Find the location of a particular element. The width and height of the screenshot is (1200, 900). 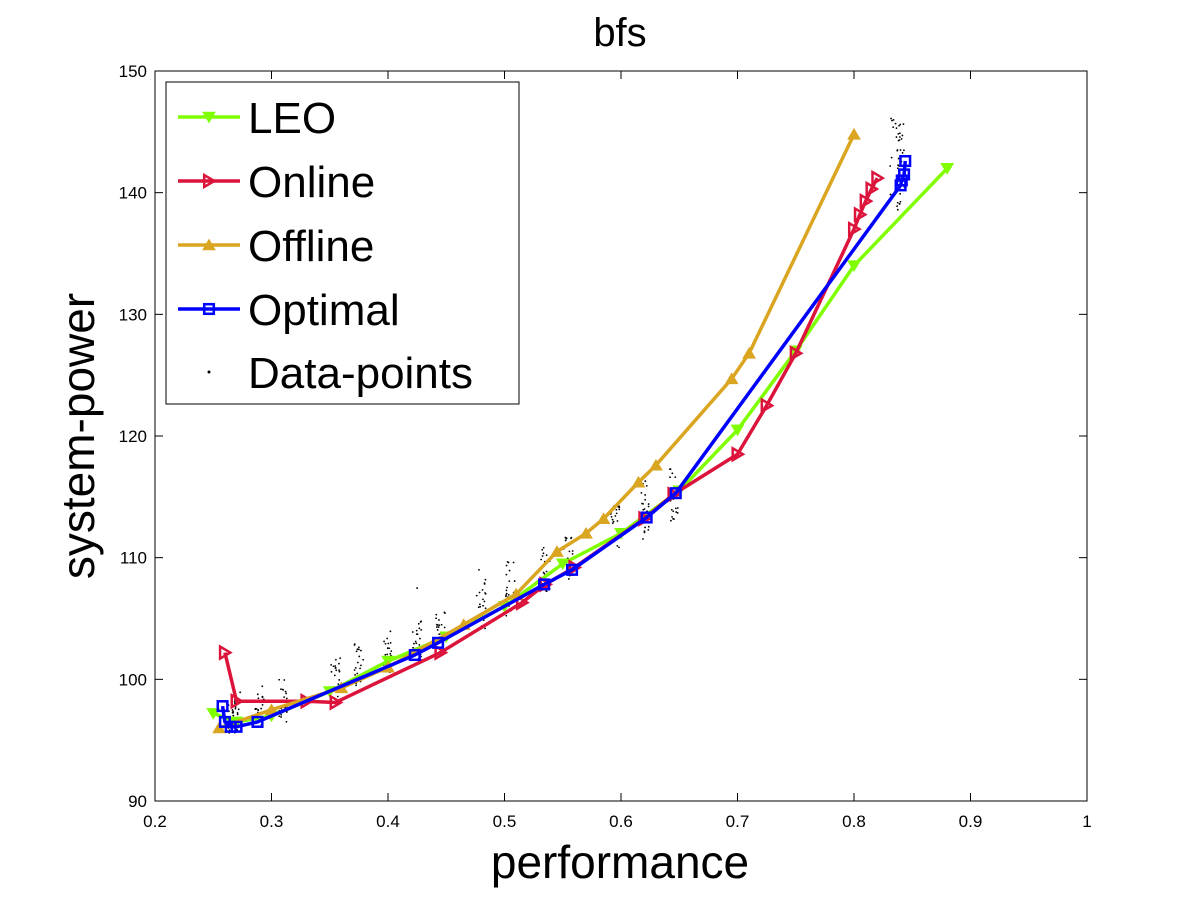

y-tick-label: 140 is located at coordinates (133, 193).